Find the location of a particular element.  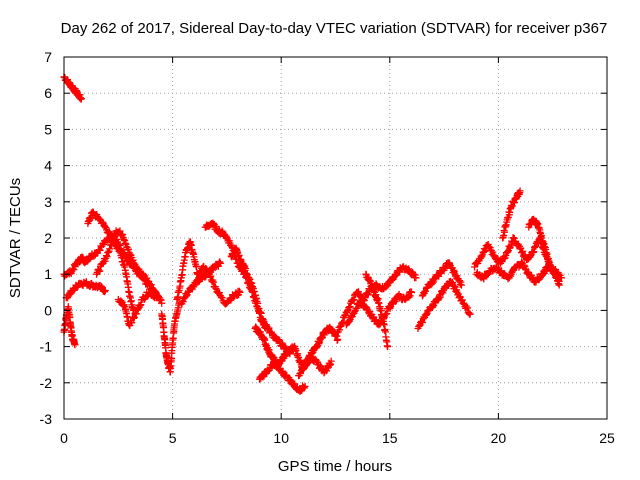

series-trace-j is located at coordinates (200, 283).